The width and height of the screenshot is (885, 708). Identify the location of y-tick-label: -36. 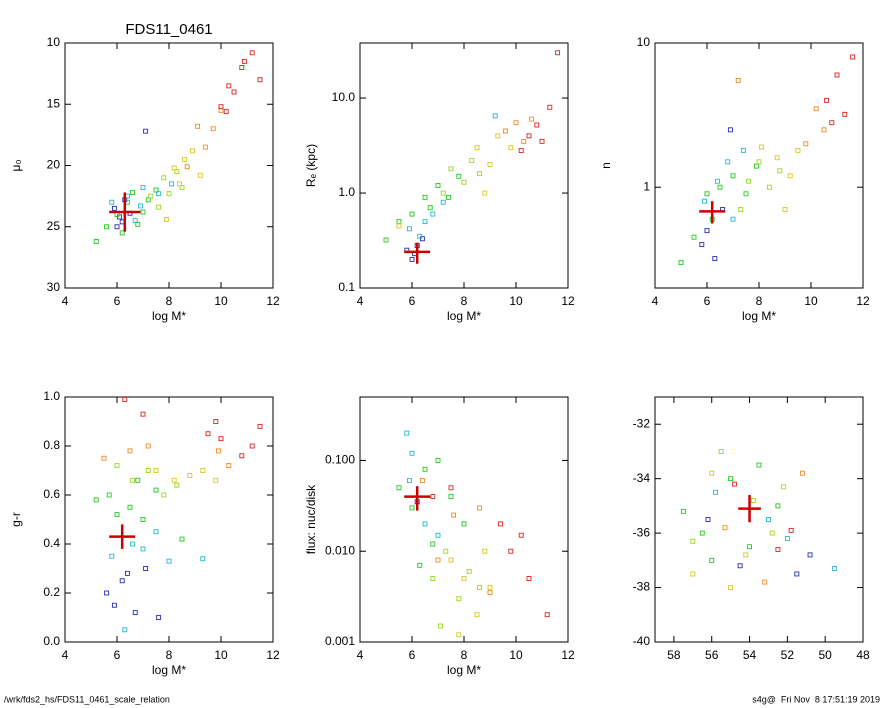
(642, 532).